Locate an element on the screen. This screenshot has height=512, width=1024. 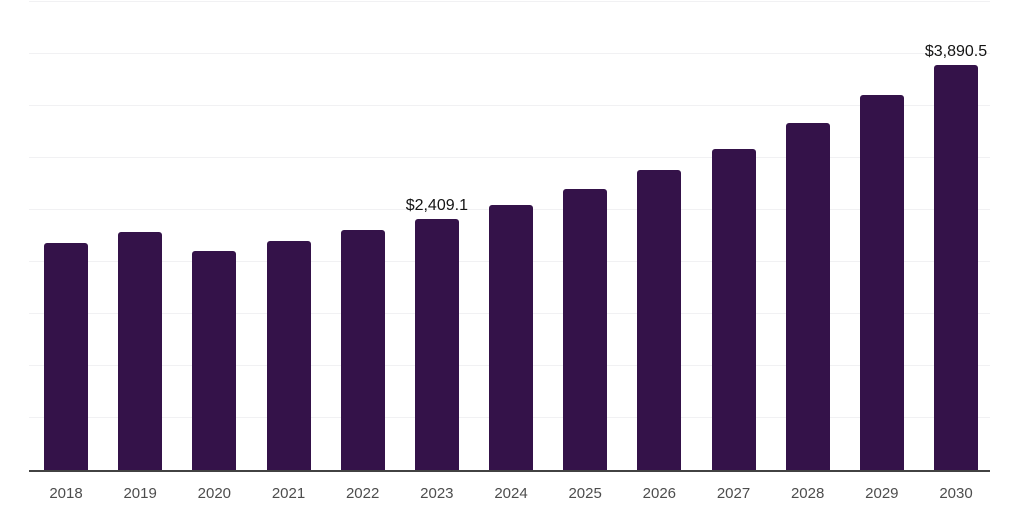
x-tick-label-2025: 2025 is located at coordinates (585, 493).